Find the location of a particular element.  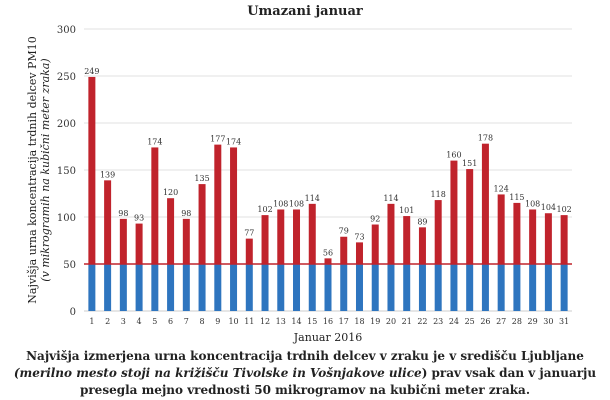

caption-line-2: ) prav vsak dan v januarju is located at coordinates (509, 373).